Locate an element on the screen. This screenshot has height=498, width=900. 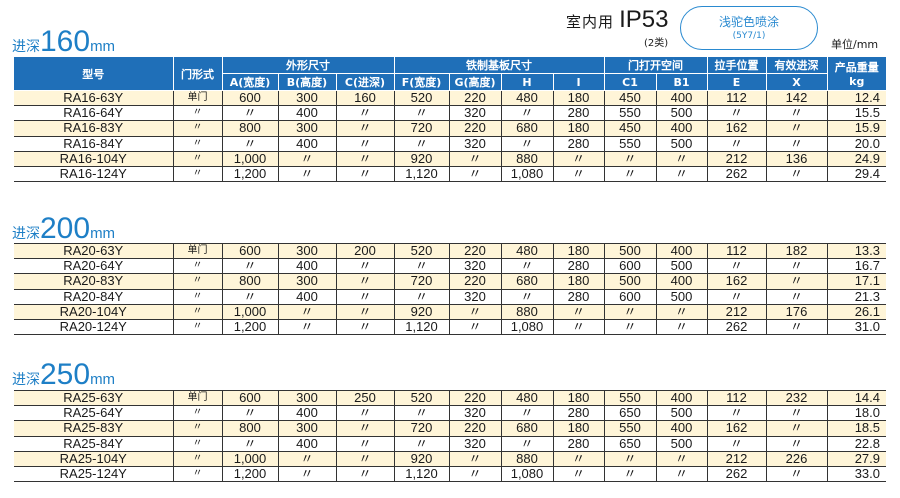
table-cell: 162 is located at coordinates (736, 281).